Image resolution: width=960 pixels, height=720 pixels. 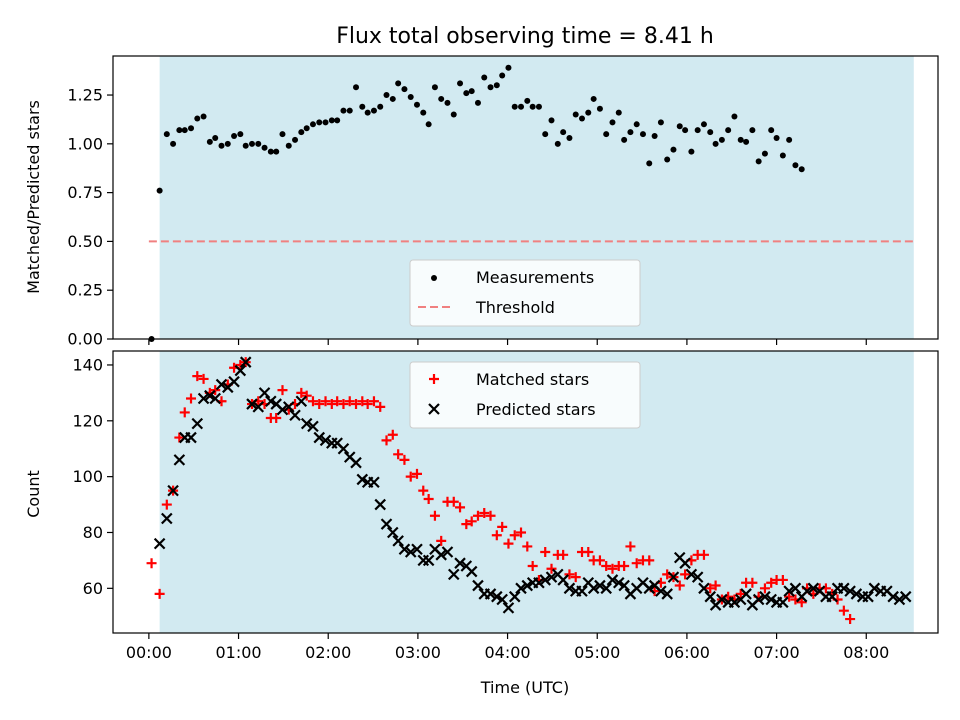 What do you see at coordinates (238, 652) in the screenshot?
I see `x-tick-label: 01:00` at bounding box center [238, 652].